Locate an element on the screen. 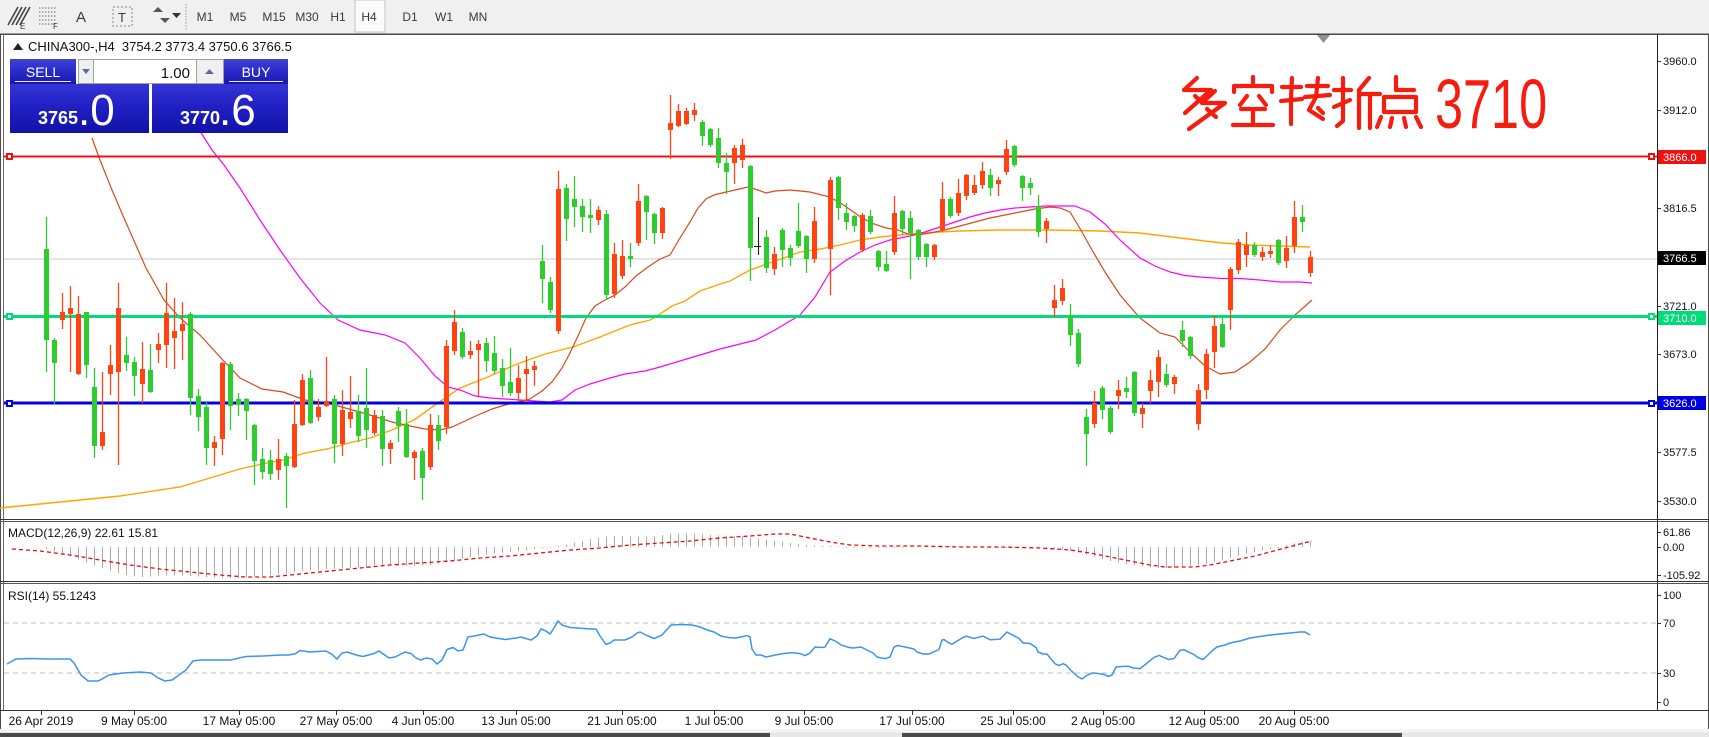  svg-text: E is located at coordinates (22, 26).